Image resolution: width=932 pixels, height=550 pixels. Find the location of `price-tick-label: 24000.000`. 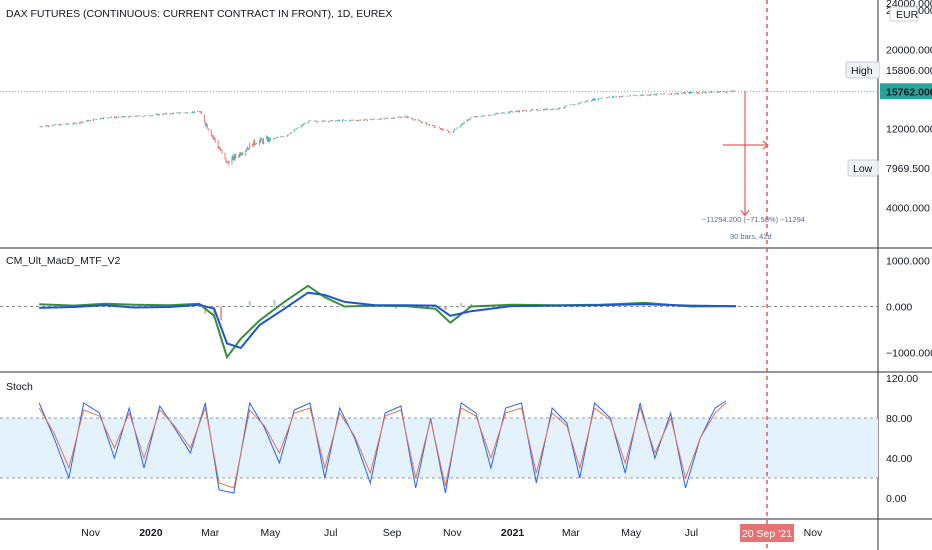

price-tick-label: 24000.000 is located at coordinates (909, 5).